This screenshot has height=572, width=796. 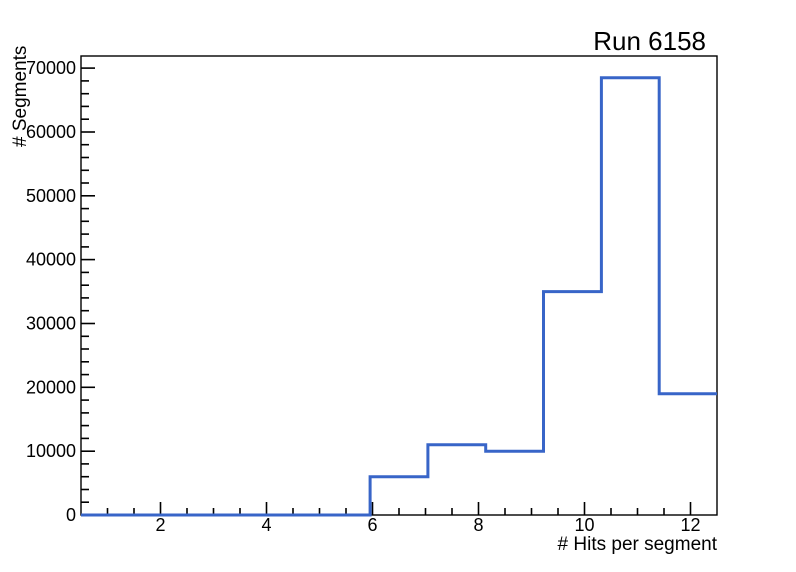 What do you see at coordinates (51, 196) in the screenshot?
I see `y-tick-label: 50000` at bounding box center [51, 196].